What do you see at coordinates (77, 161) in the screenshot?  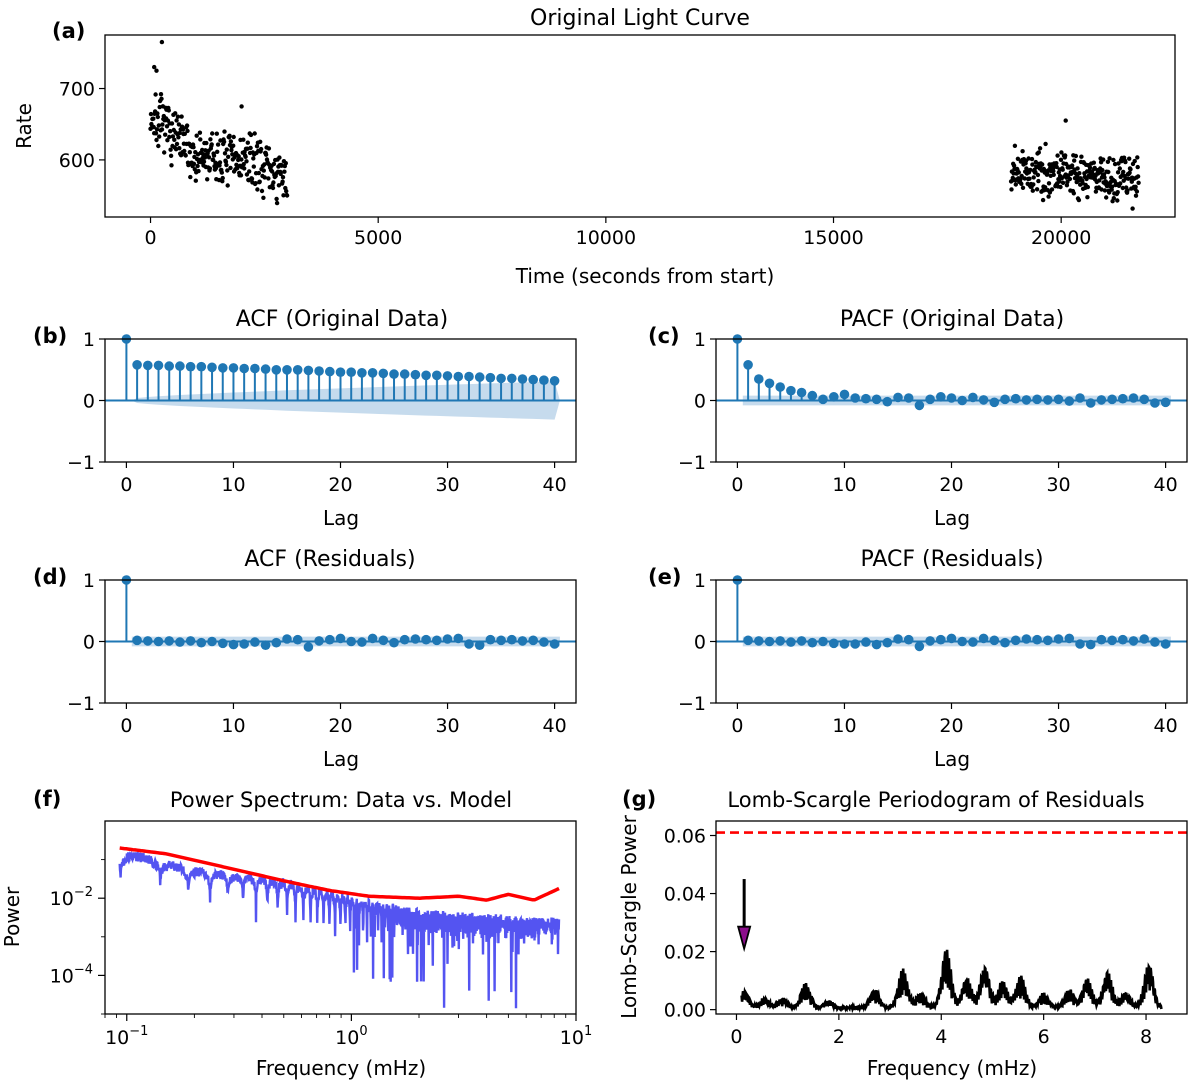 I see `y-tick-label-a: 600` at bounding box center [77, 161].